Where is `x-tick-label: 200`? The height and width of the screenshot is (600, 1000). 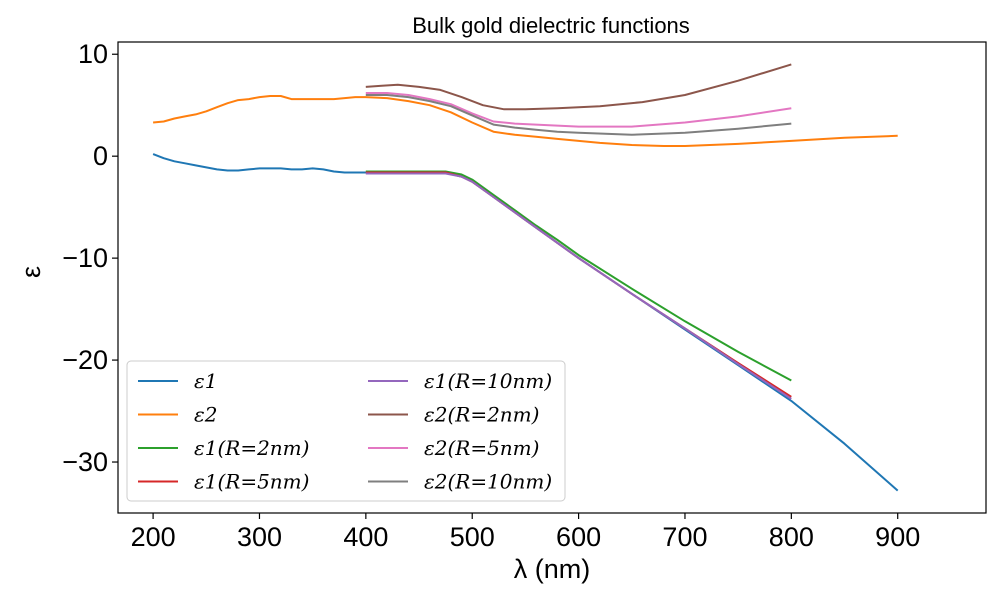 x-tick-label: 200 is located at coordinates (153, 537).